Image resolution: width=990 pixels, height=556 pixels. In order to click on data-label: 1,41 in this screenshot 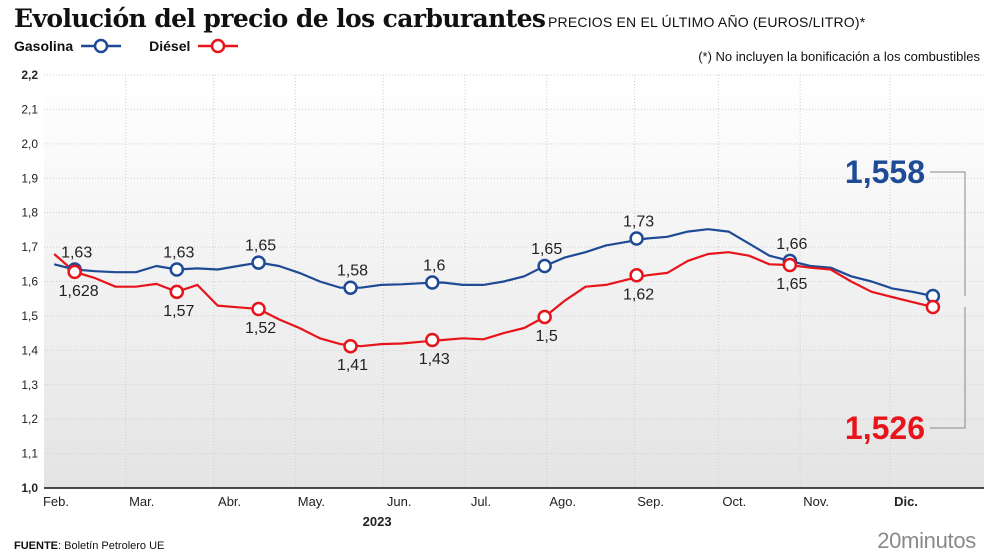, I will do `click(352, 365)`.